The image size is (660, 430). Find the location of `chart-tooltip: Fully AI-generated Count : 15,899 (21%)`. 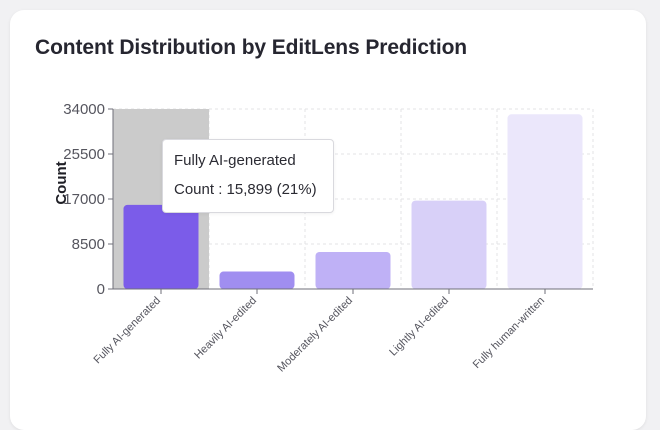

chart-tooltip: Fully AI-generated Count : 15,899 (21%) is located at coordinates (248, 176).